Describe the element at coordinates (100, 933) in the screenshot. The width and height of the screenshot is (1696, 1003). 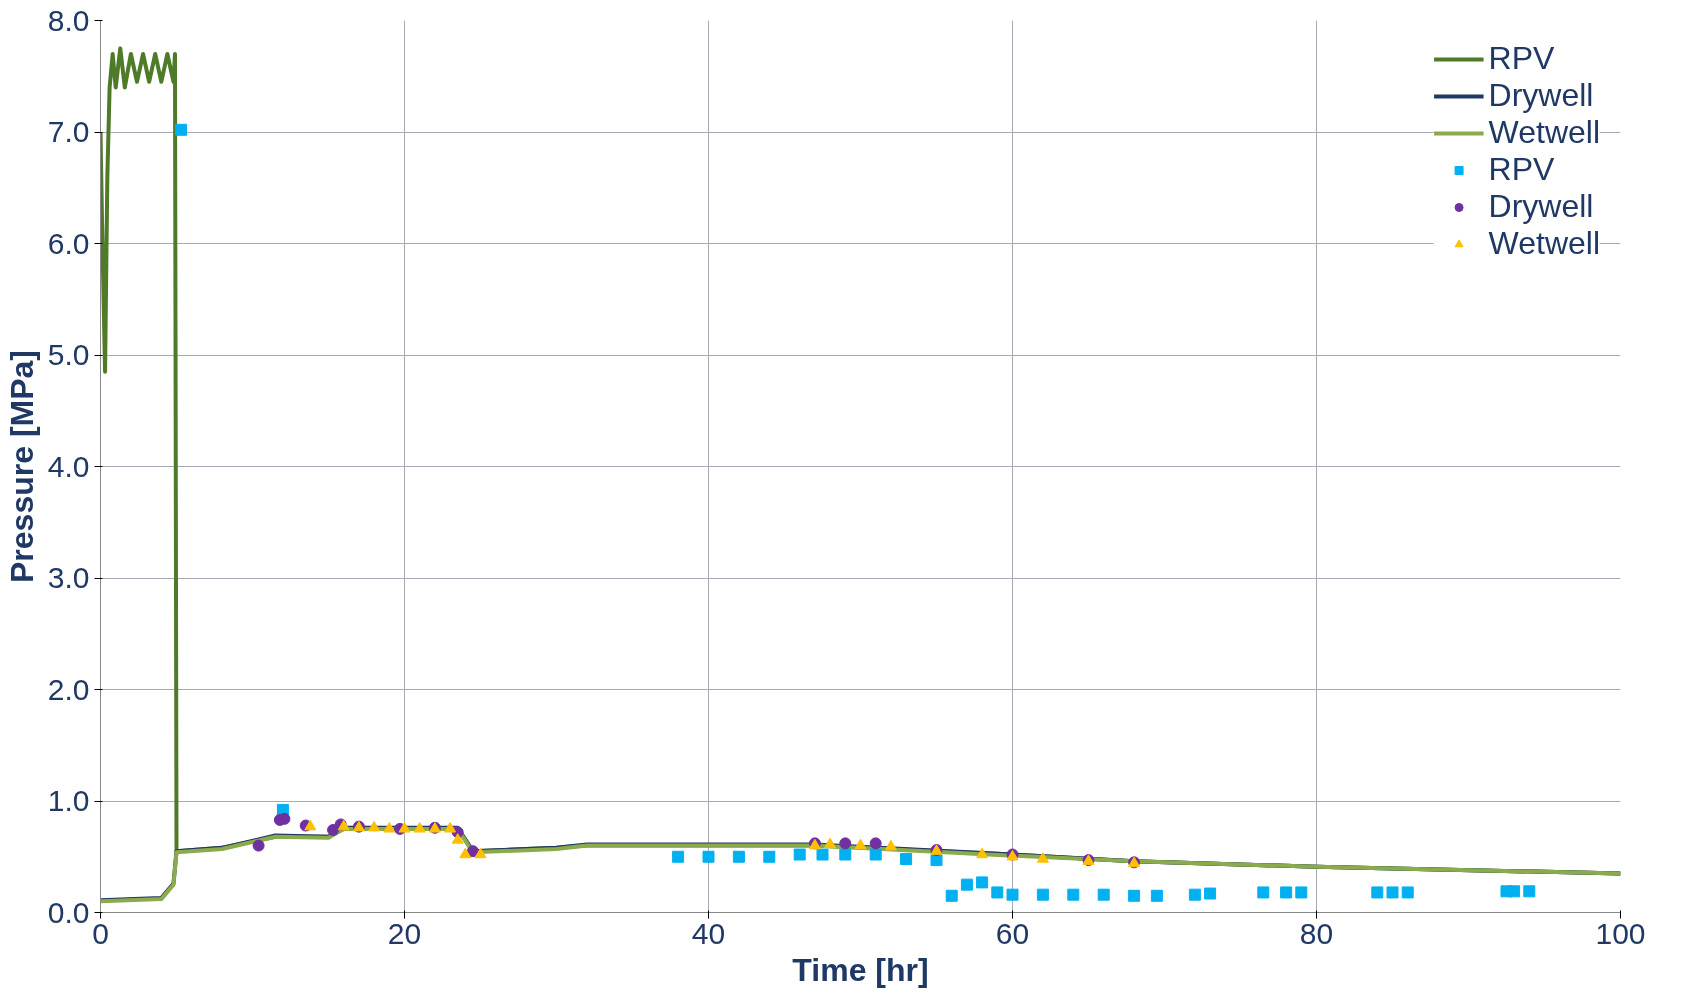
I see `x-tick-label: 0` at that location.